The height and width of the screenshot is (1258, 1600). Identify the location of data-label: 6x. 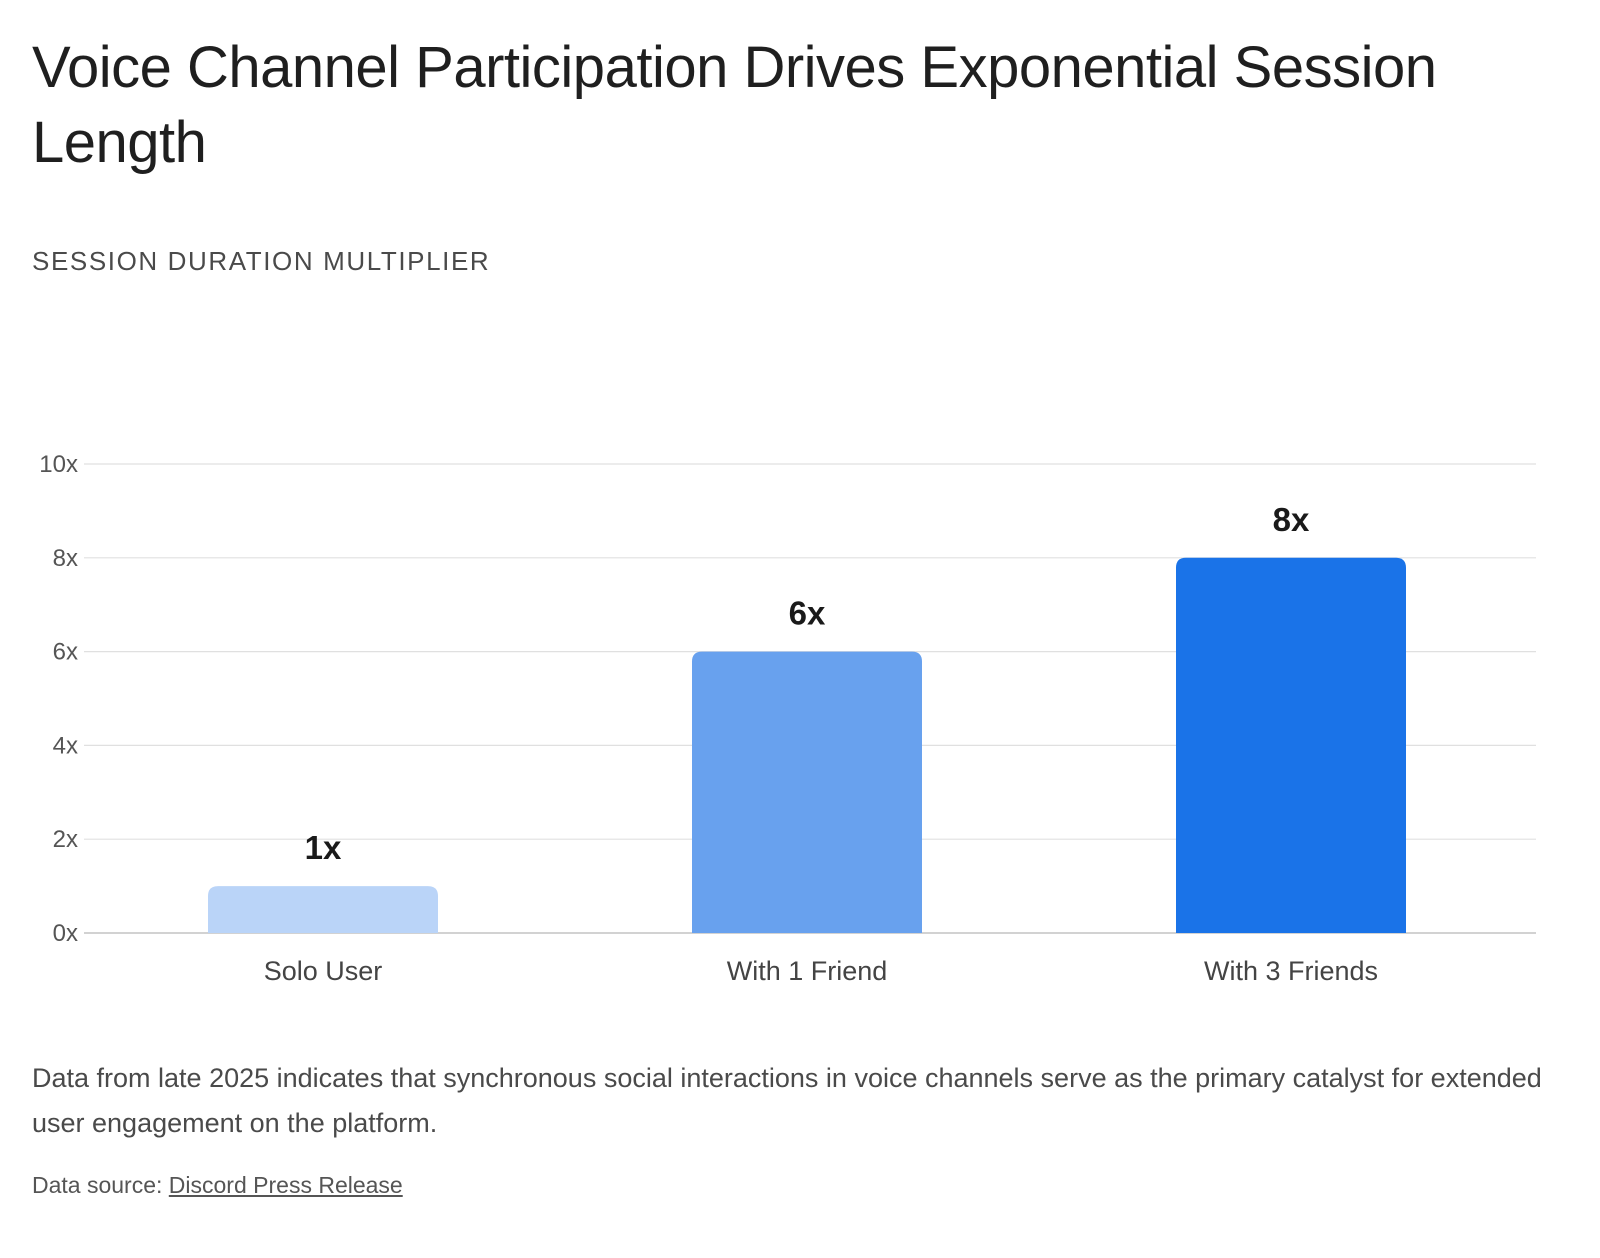
(807, 613).